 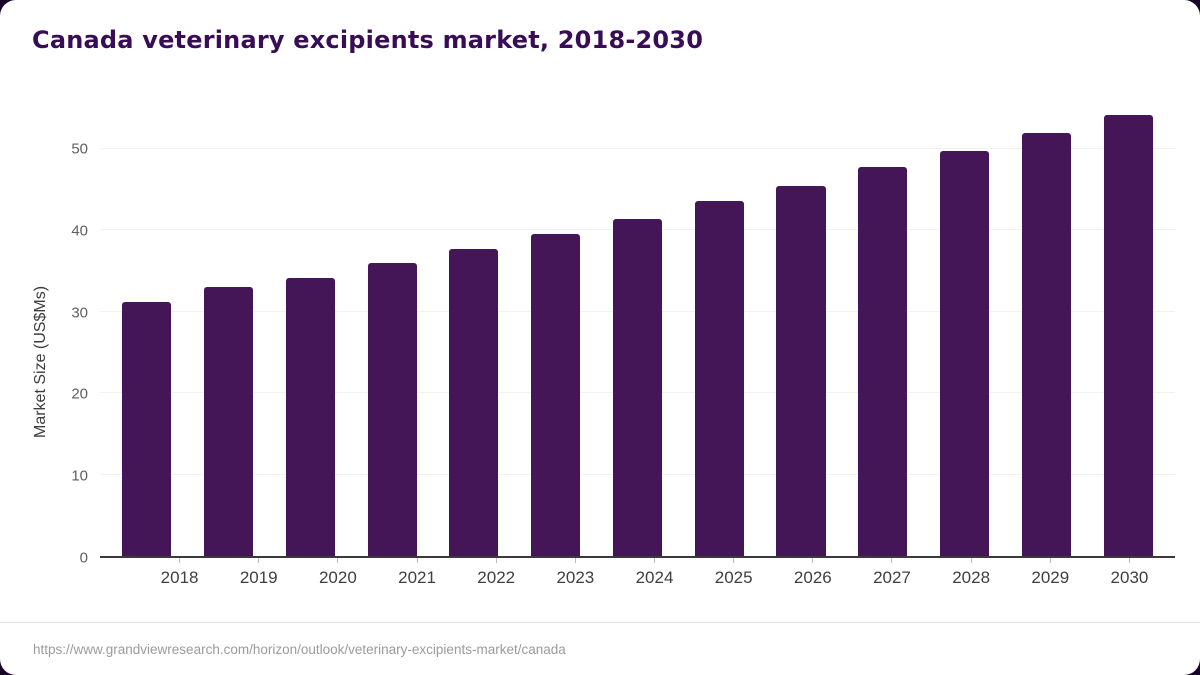 What do you see at coordinates (1129, 577) in the screenshot?
I see `x-tick-label: 2030` at bounding box center [1129, 577].